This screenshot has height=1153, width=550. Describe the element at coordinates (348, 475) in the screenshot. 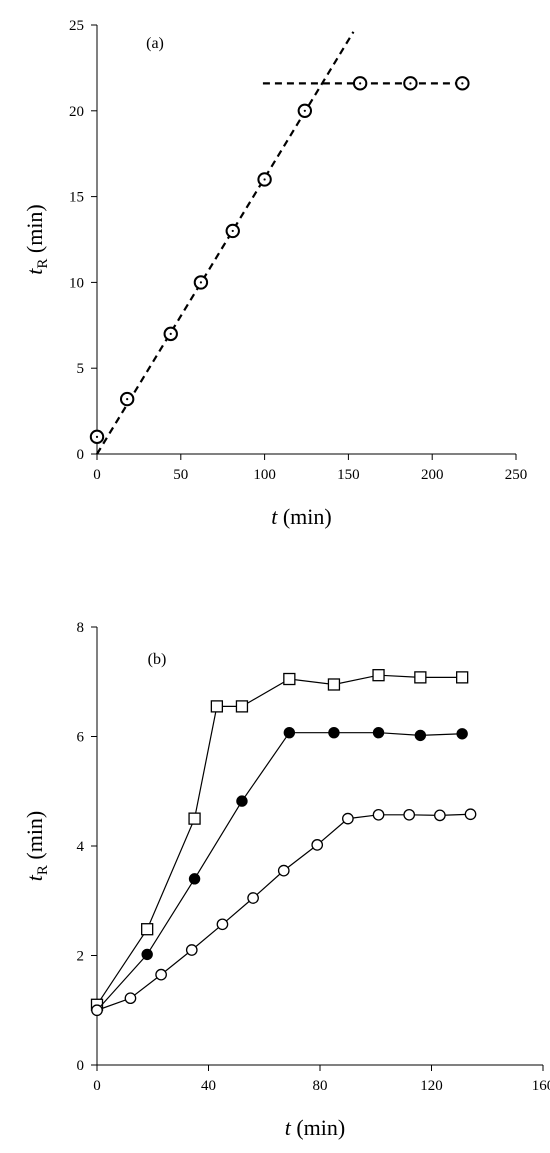

I see `x-tick-label: 150` at that location.